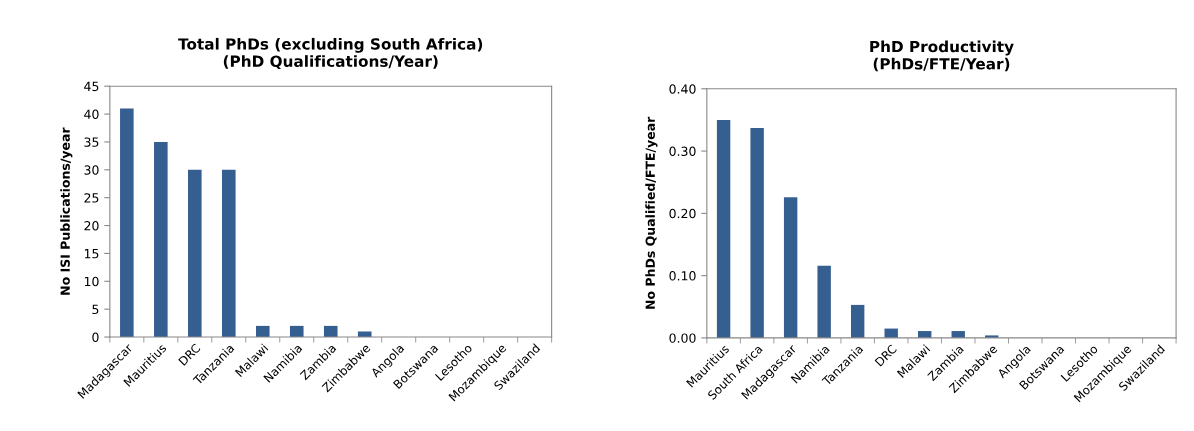 This screenshot has height=431, width=1194. I want to click on chart-title: PhD Productivity (PhDs/FTE/Year), so click(942, 56).